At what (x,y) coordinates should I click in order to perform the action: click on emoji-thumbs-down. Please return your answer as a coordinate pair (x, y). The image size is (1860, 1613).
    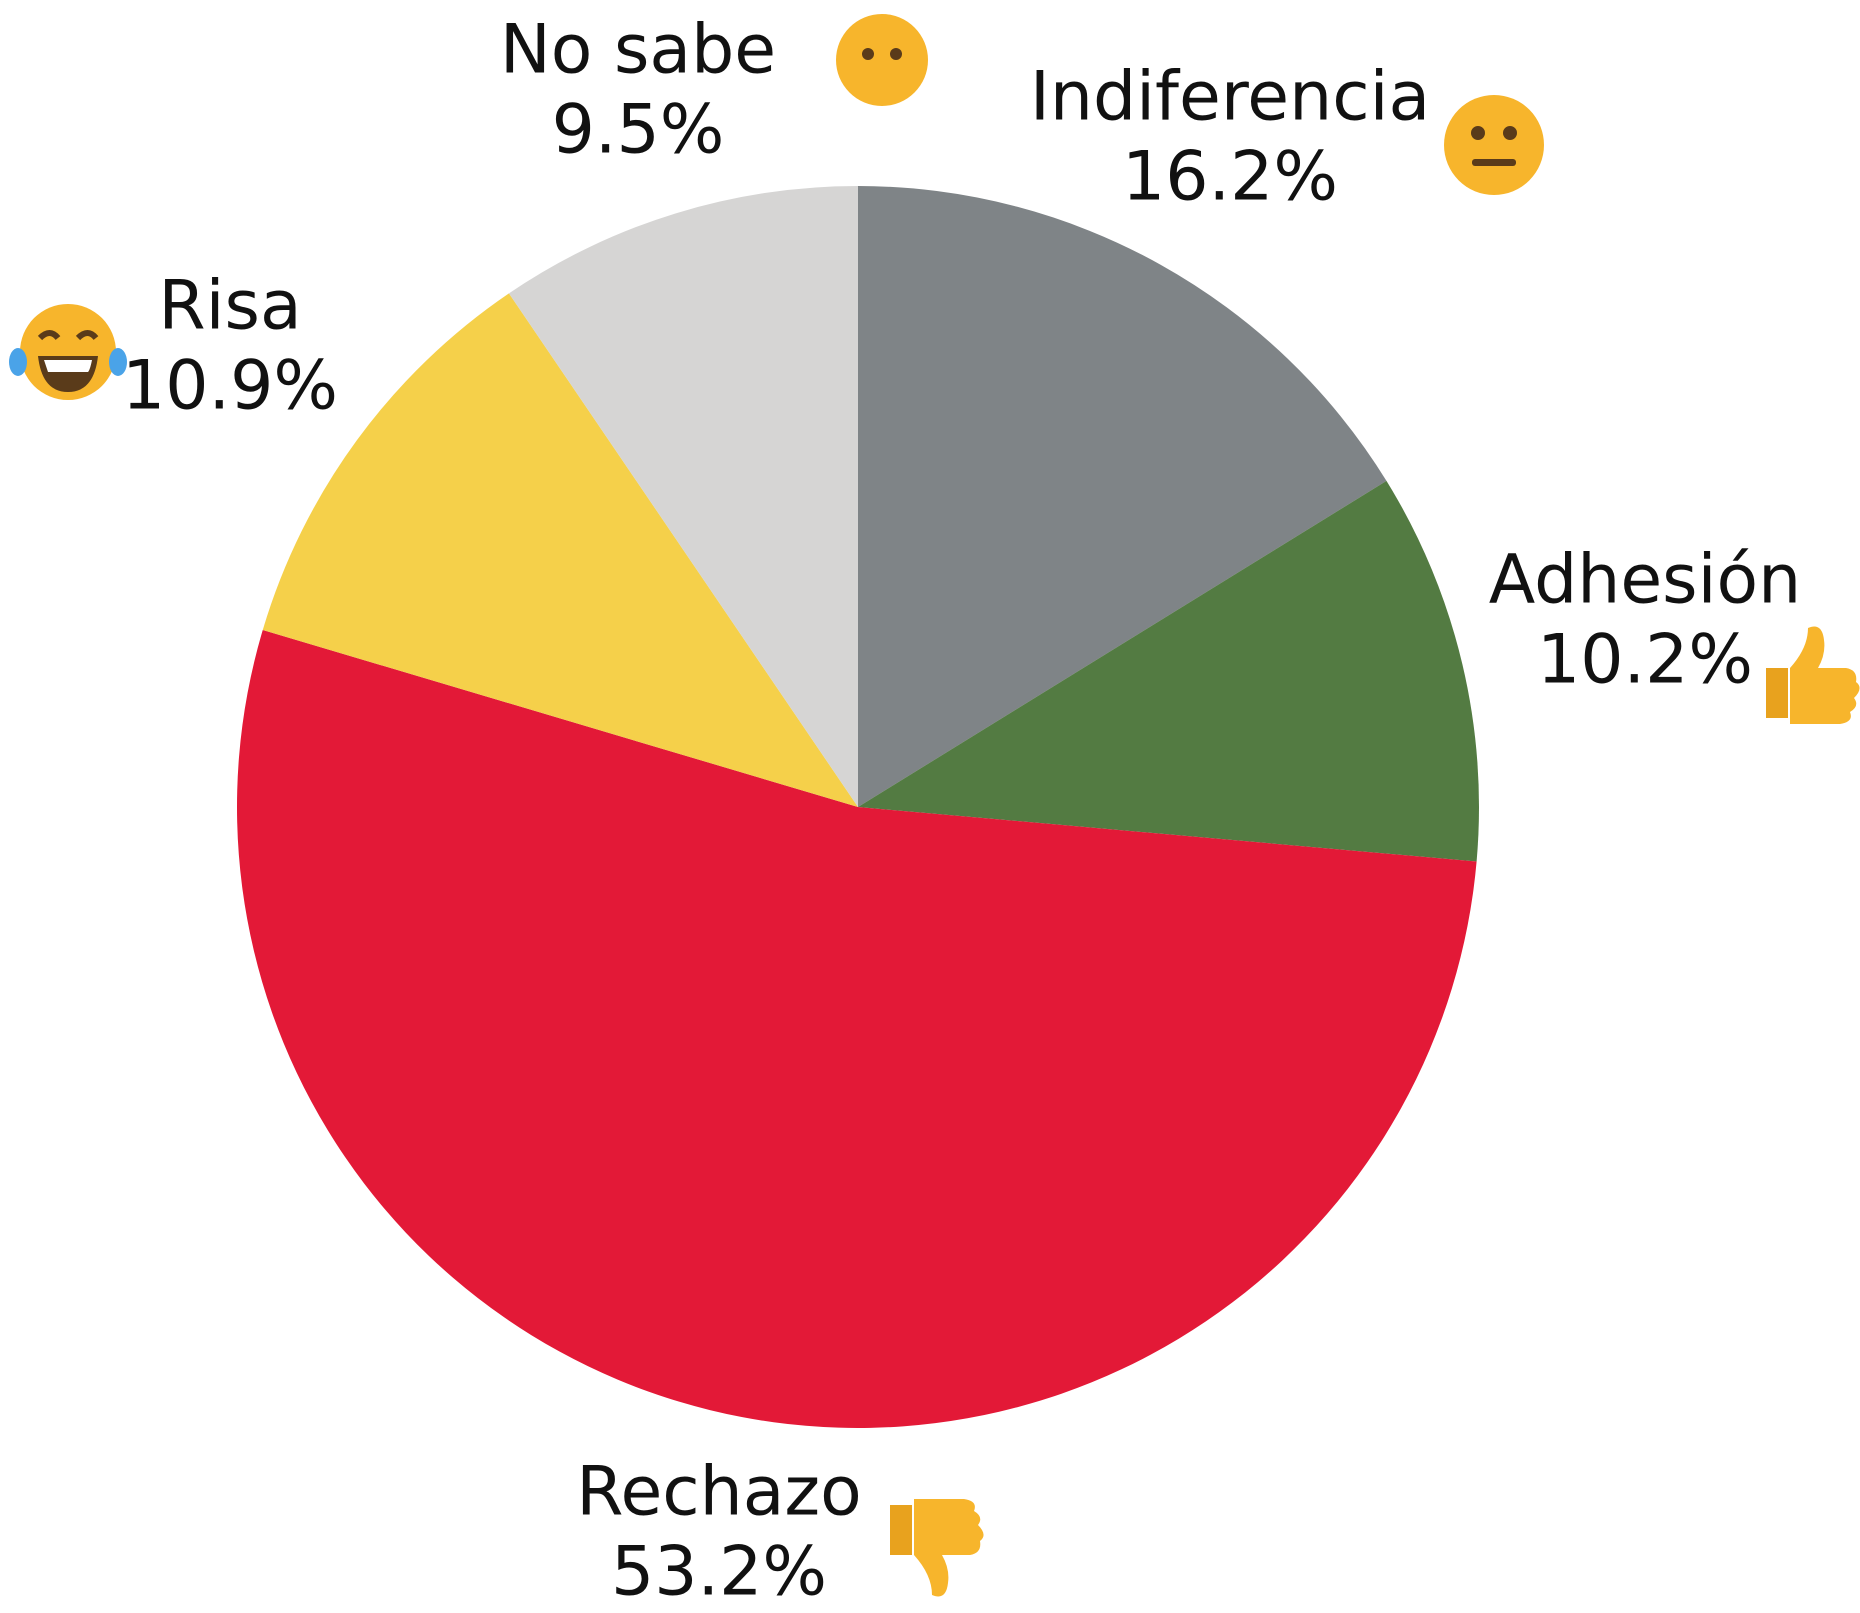
    Looking at the image, I should click on (937, 1548).